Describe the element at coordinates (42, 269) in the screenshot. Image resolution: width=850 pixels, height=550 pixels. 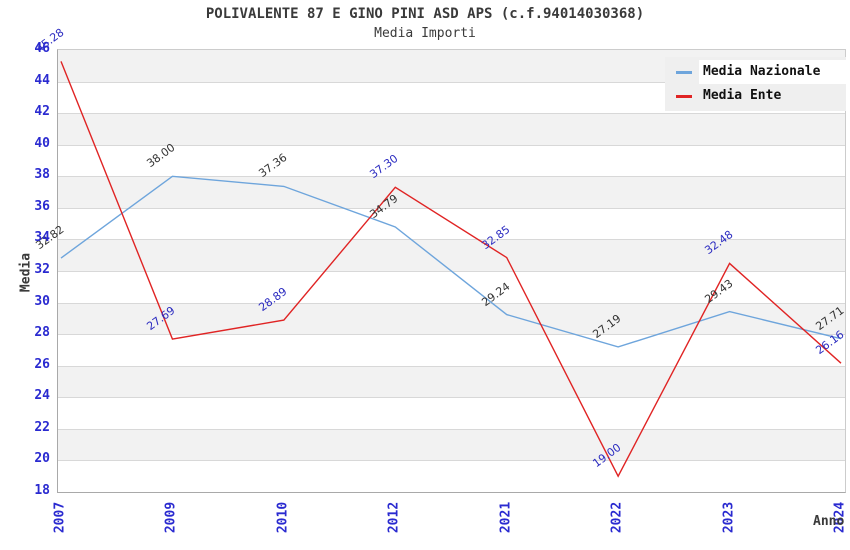
I see `y-tick-label: 32` at that location.